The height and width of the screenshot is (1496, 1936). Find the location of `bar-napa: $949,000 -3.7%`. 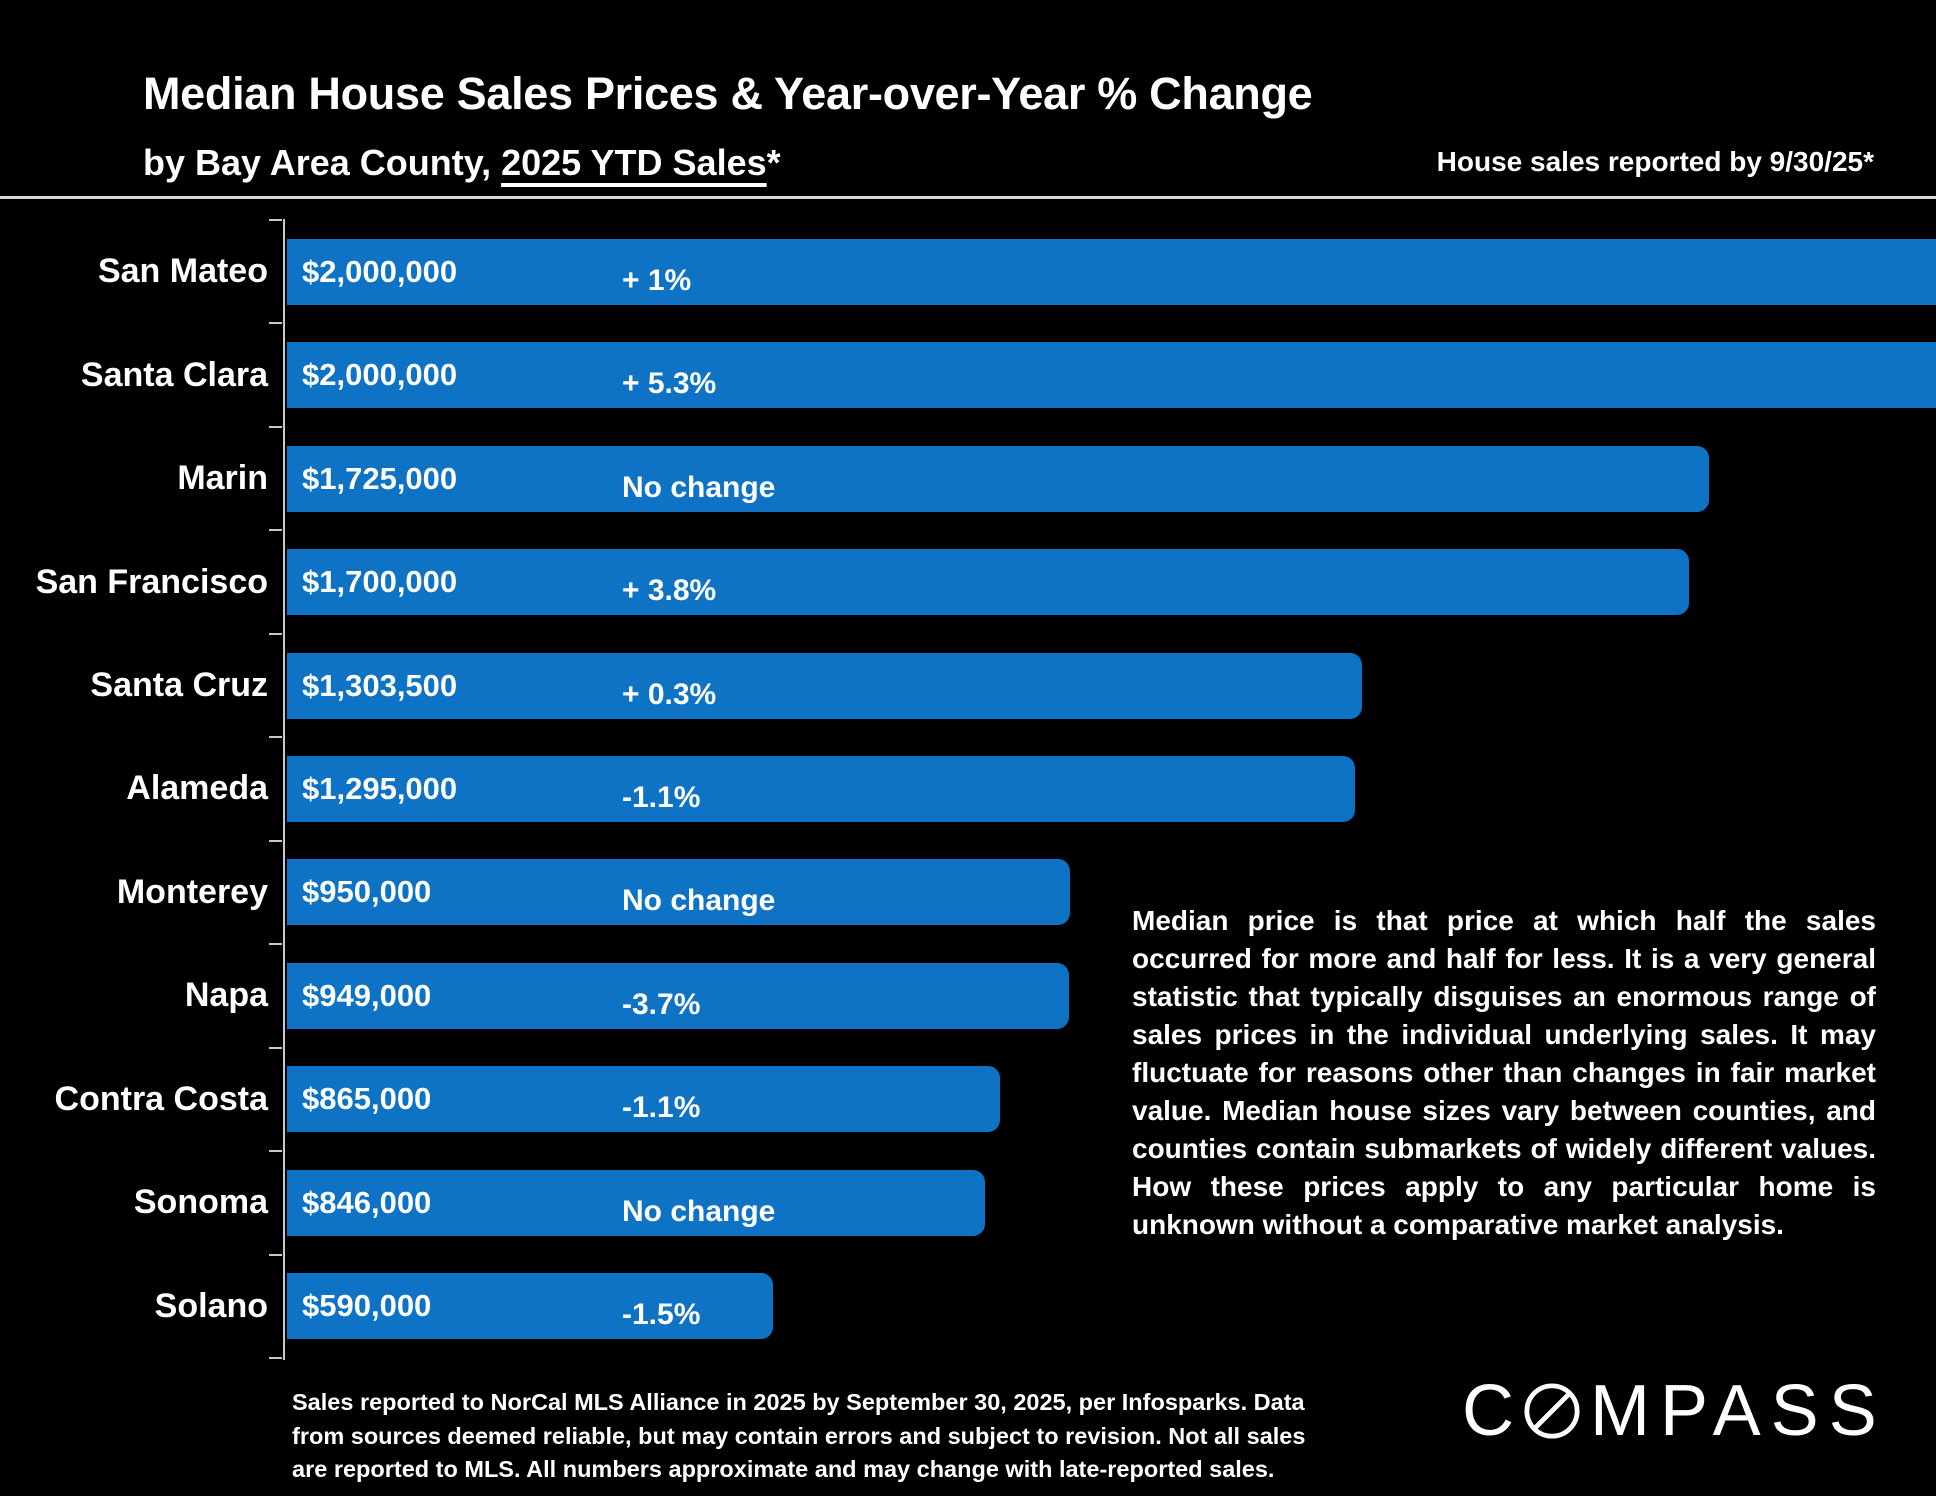

bar-napa: $949,000 -3.7% is located at coordinates (678, 995).